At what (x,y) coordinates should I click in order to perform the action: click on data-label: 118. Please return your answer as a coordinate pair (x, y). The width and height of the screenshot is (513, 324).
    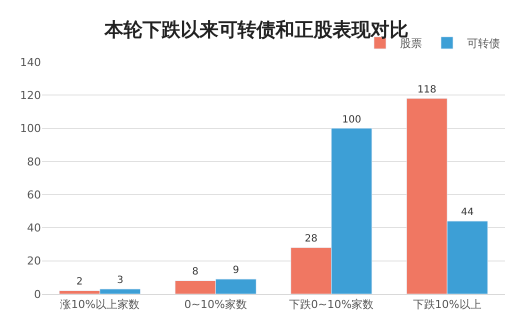
    Looking at the image, I should click on (426, 90).